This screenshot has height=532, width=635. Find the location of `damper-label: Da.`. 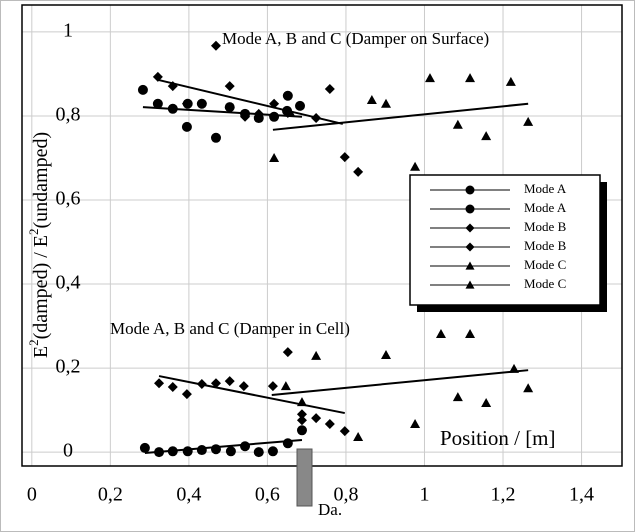

damper-label: Da. is located at coordinates (330, 509).